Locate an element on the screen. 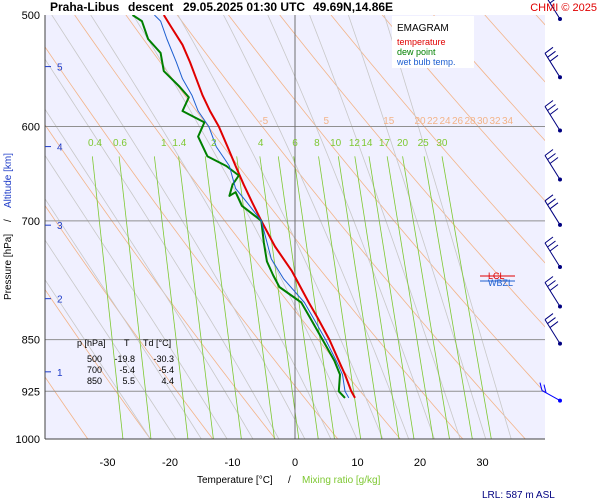 Image resolution: width=600 pixels, height=500 pixels. sounding-coords: 49.69N,14.86E is located at coordinates (353, 7).